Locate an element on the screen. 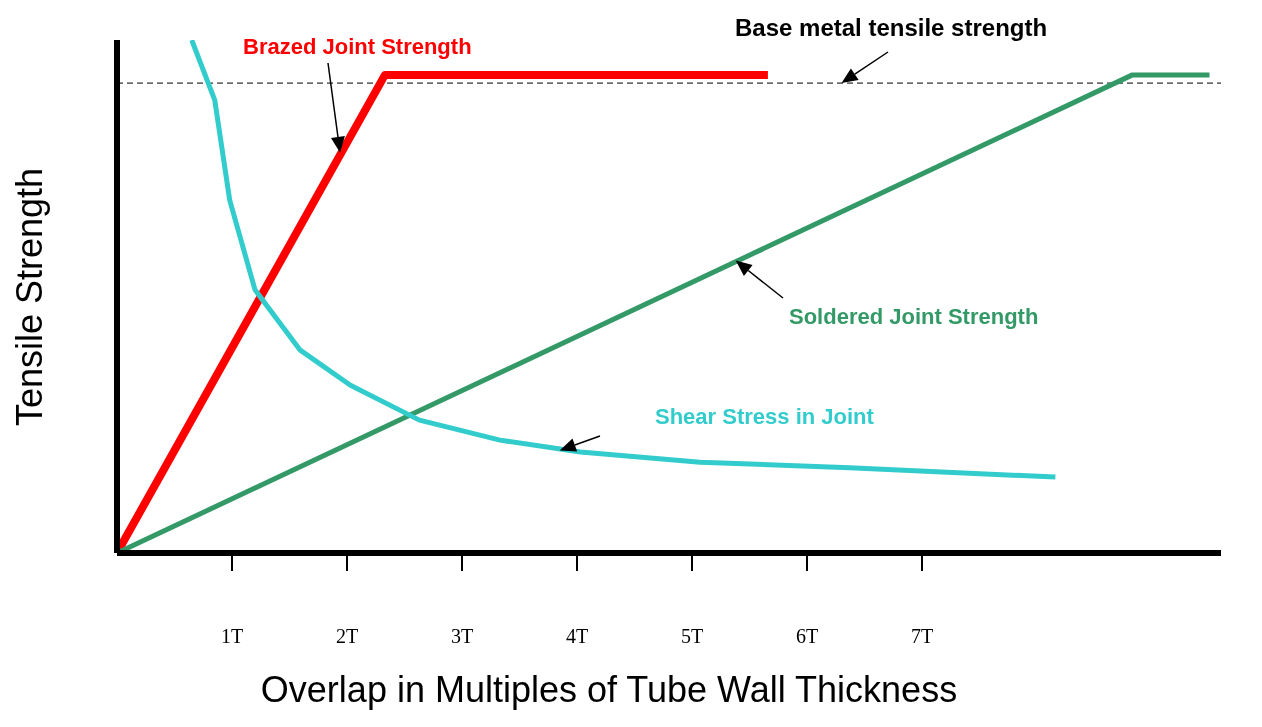 This screenshot has width=1262, height=727. x-tick-label: 7T is located at coordinates (922, 636).